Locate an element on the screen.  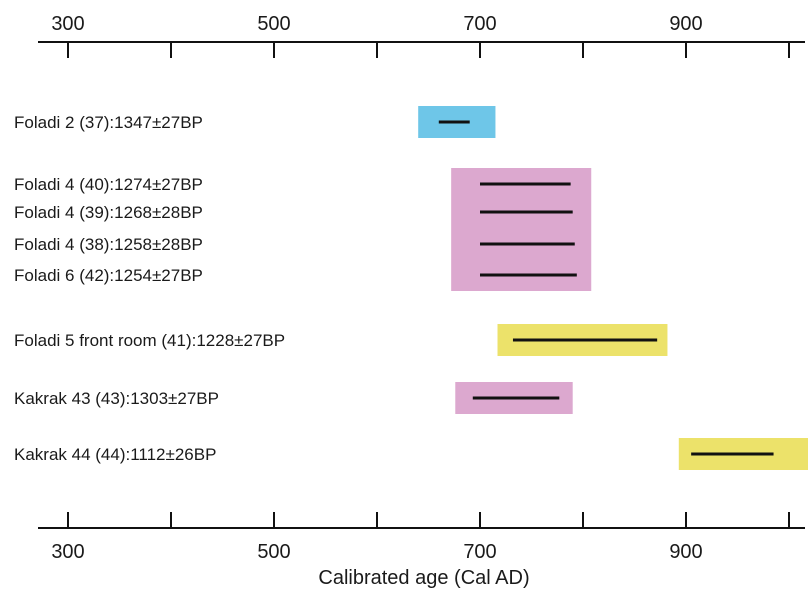
x-axis-title: Calibrated age (Cal AD) is located at coordinates (423, 578).